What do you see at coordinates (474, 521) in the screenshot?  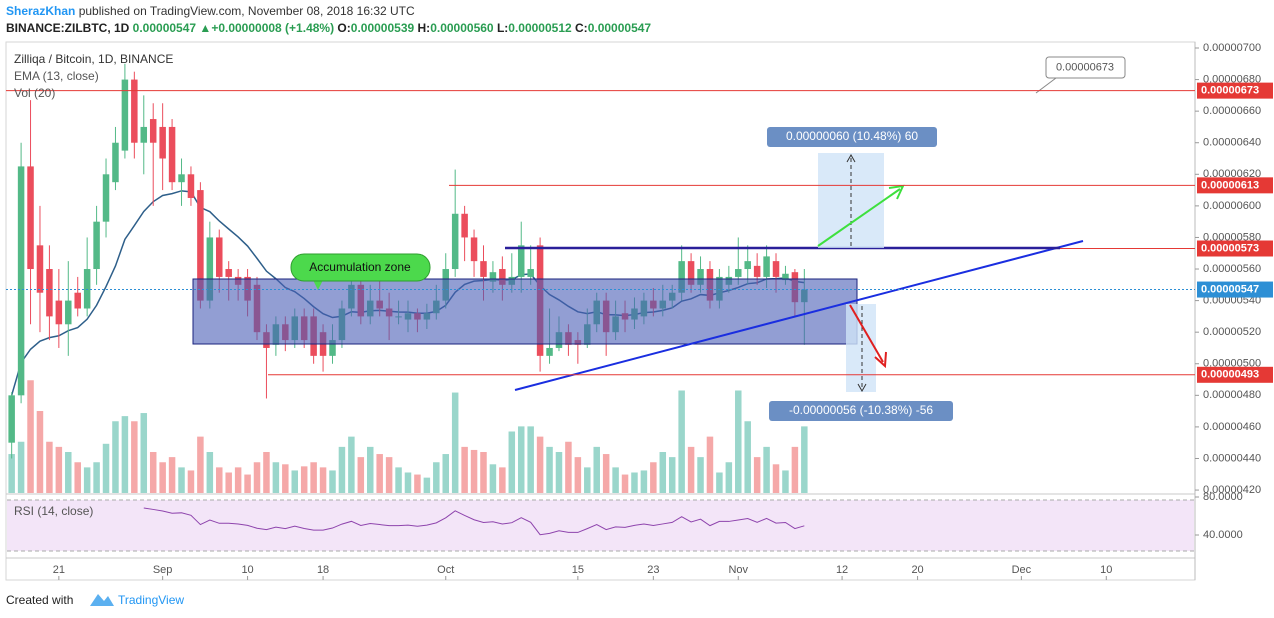 I see `rsi-line` at bounding box center [474, 521].